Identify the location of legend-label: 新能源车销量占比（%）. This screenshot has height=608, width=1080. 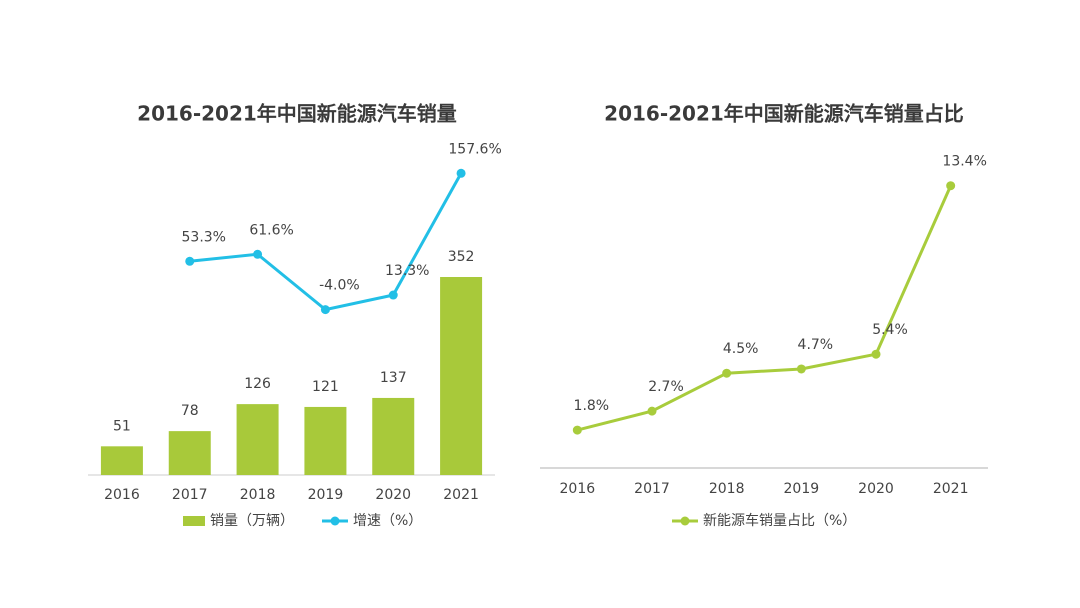
(779, 520).